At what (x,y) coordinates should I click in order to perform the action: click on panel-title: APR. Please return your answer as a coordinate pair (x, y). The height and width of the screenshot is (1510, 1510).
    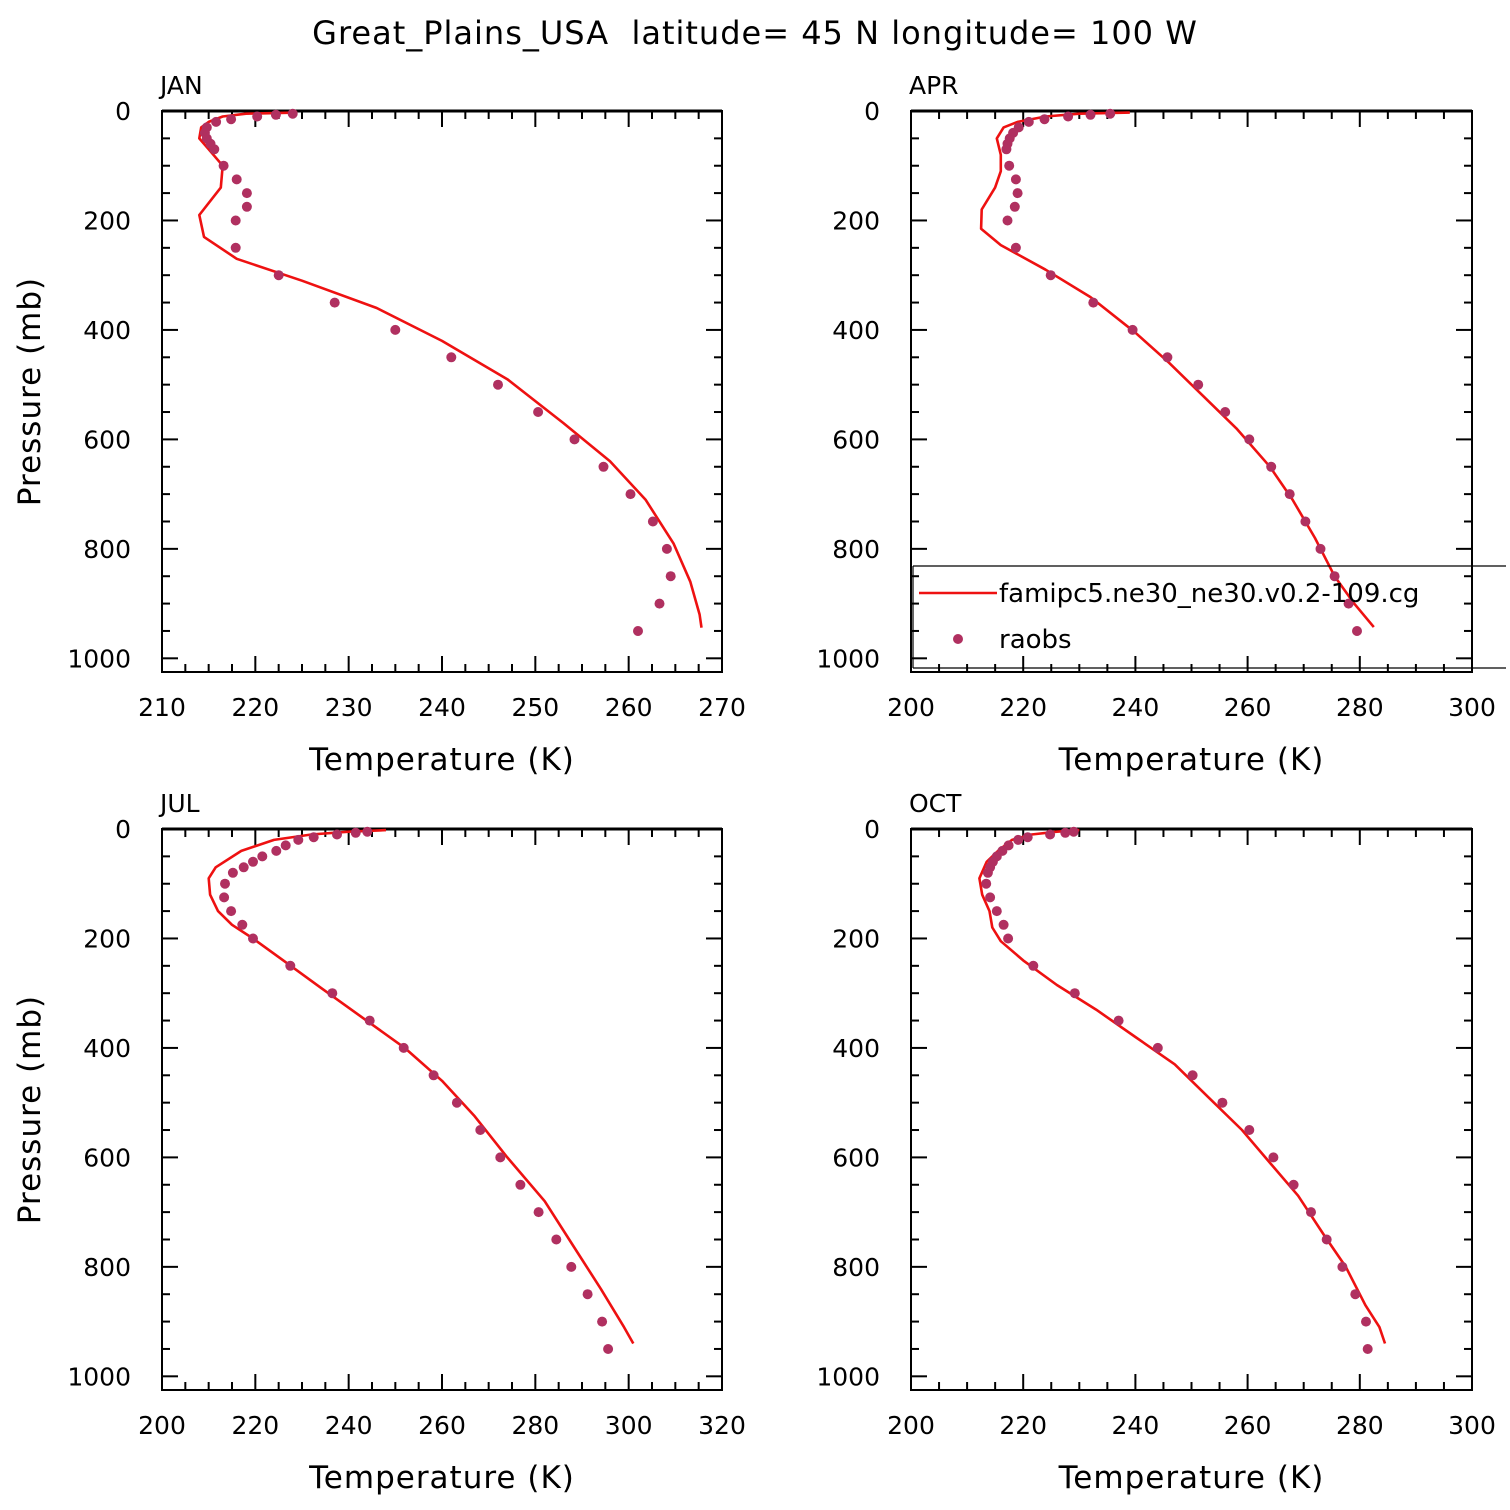
    Looking at the image, I should click on (934, 85).